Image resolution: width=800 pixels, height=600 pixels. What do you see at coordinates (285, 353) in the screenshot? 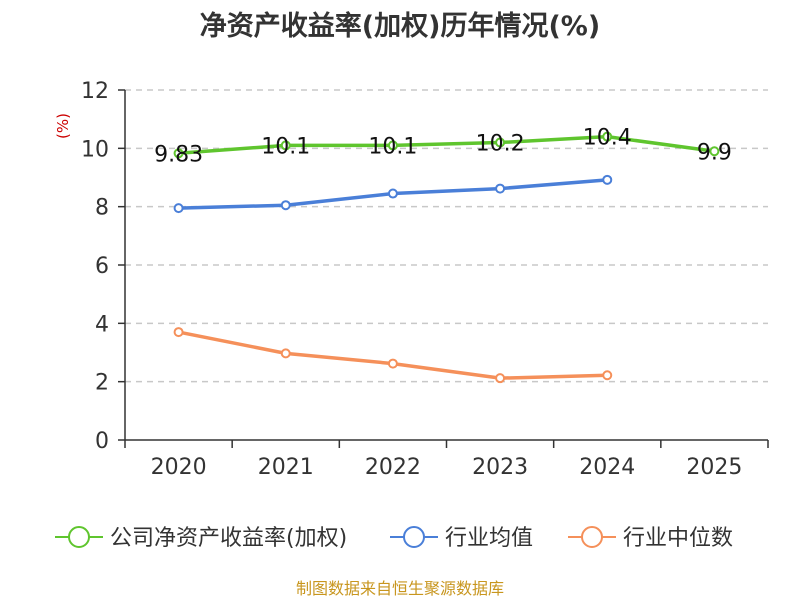
I see `series-2-point-2021` at bounding box center [285, 353].